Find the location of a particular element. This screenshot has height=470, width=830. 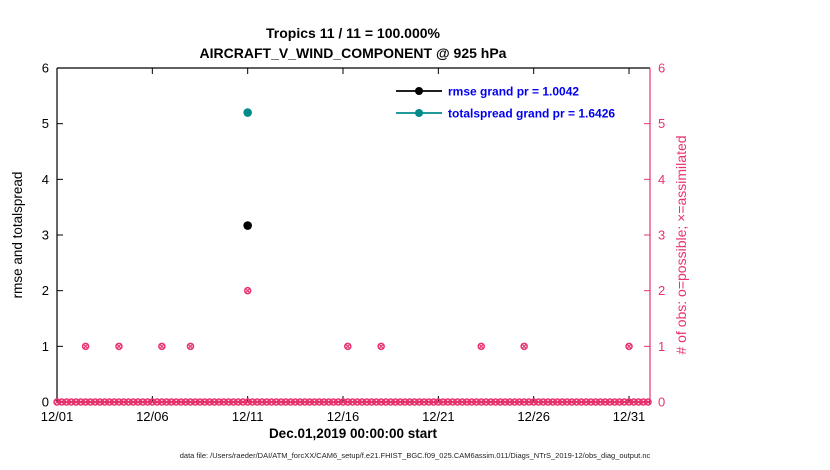

y-tick-label-left: 2 is located at coordinates (45, 290).